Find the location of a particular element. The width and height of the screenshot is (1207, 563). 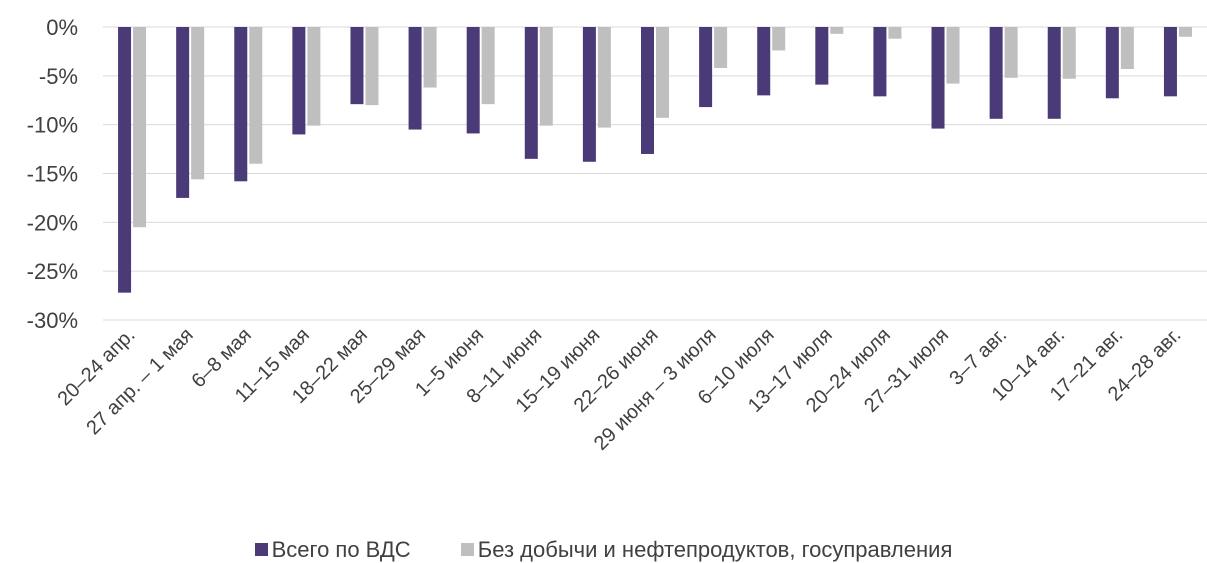

y-tick-label: -10% is located at coordinates (52, 125).